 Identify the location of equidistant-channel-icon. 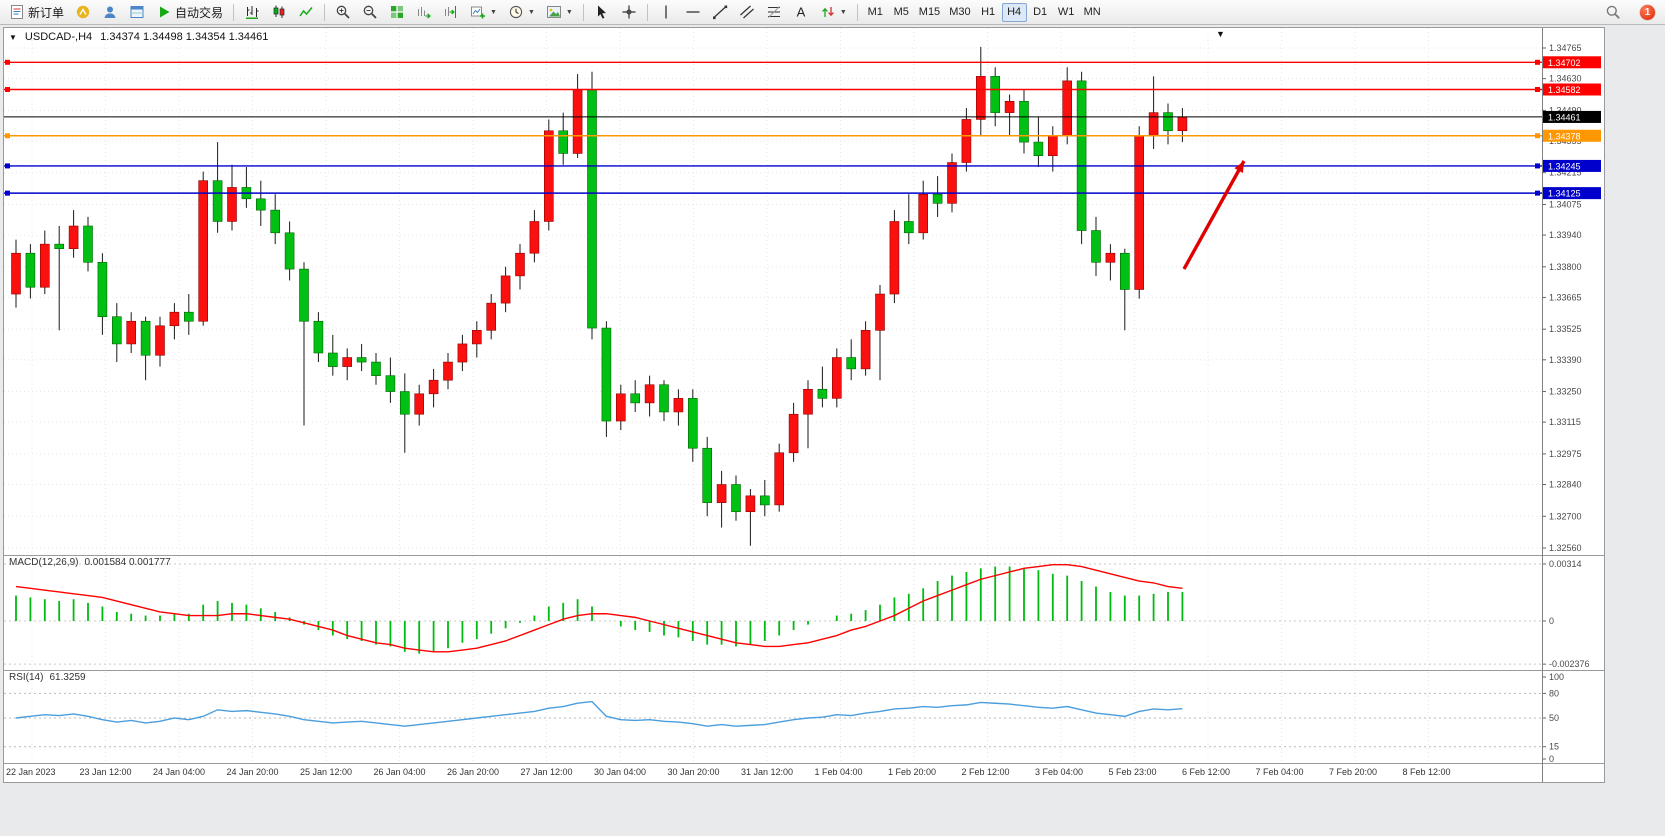
(746, 12).